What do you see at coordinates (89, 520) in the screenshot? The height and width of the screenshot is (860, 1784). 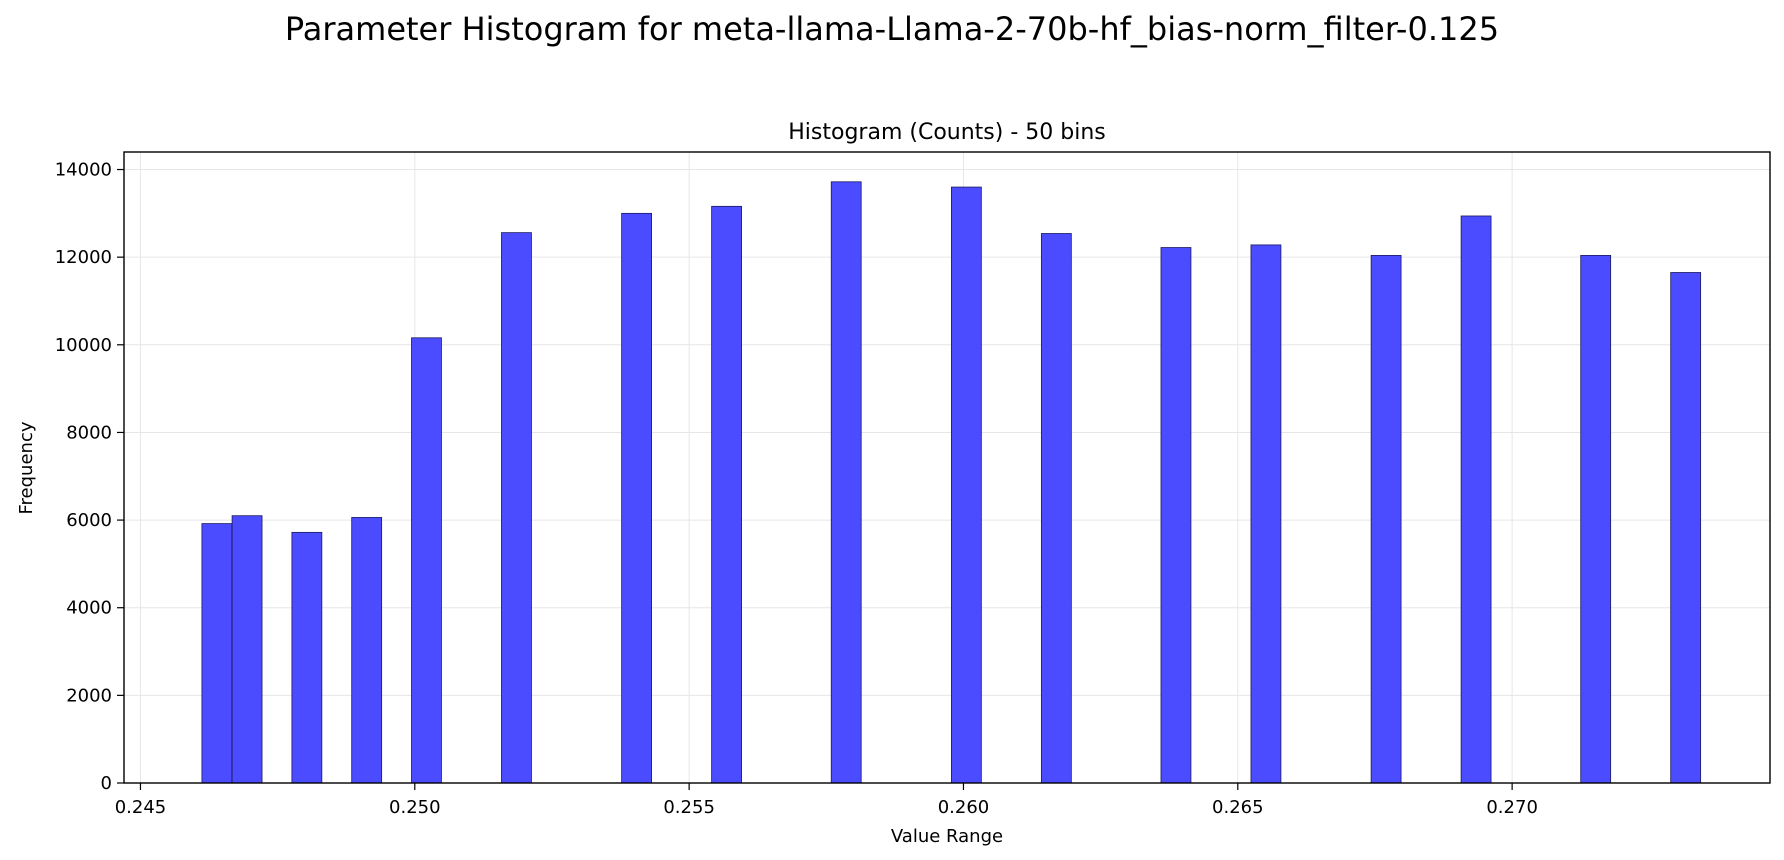 I see `y-tick-label: 6000` at bounding box center [89, 520].